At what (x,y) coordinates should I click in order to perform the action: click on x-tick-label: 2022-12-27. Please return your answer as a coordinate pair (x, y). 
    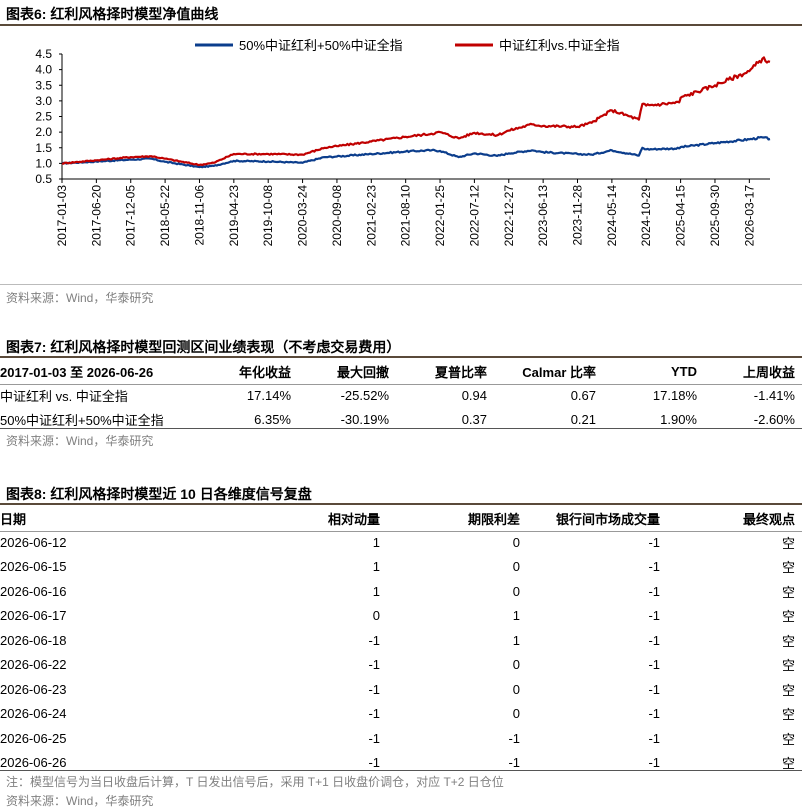
    Looking at the image, I should click on (509, 216).